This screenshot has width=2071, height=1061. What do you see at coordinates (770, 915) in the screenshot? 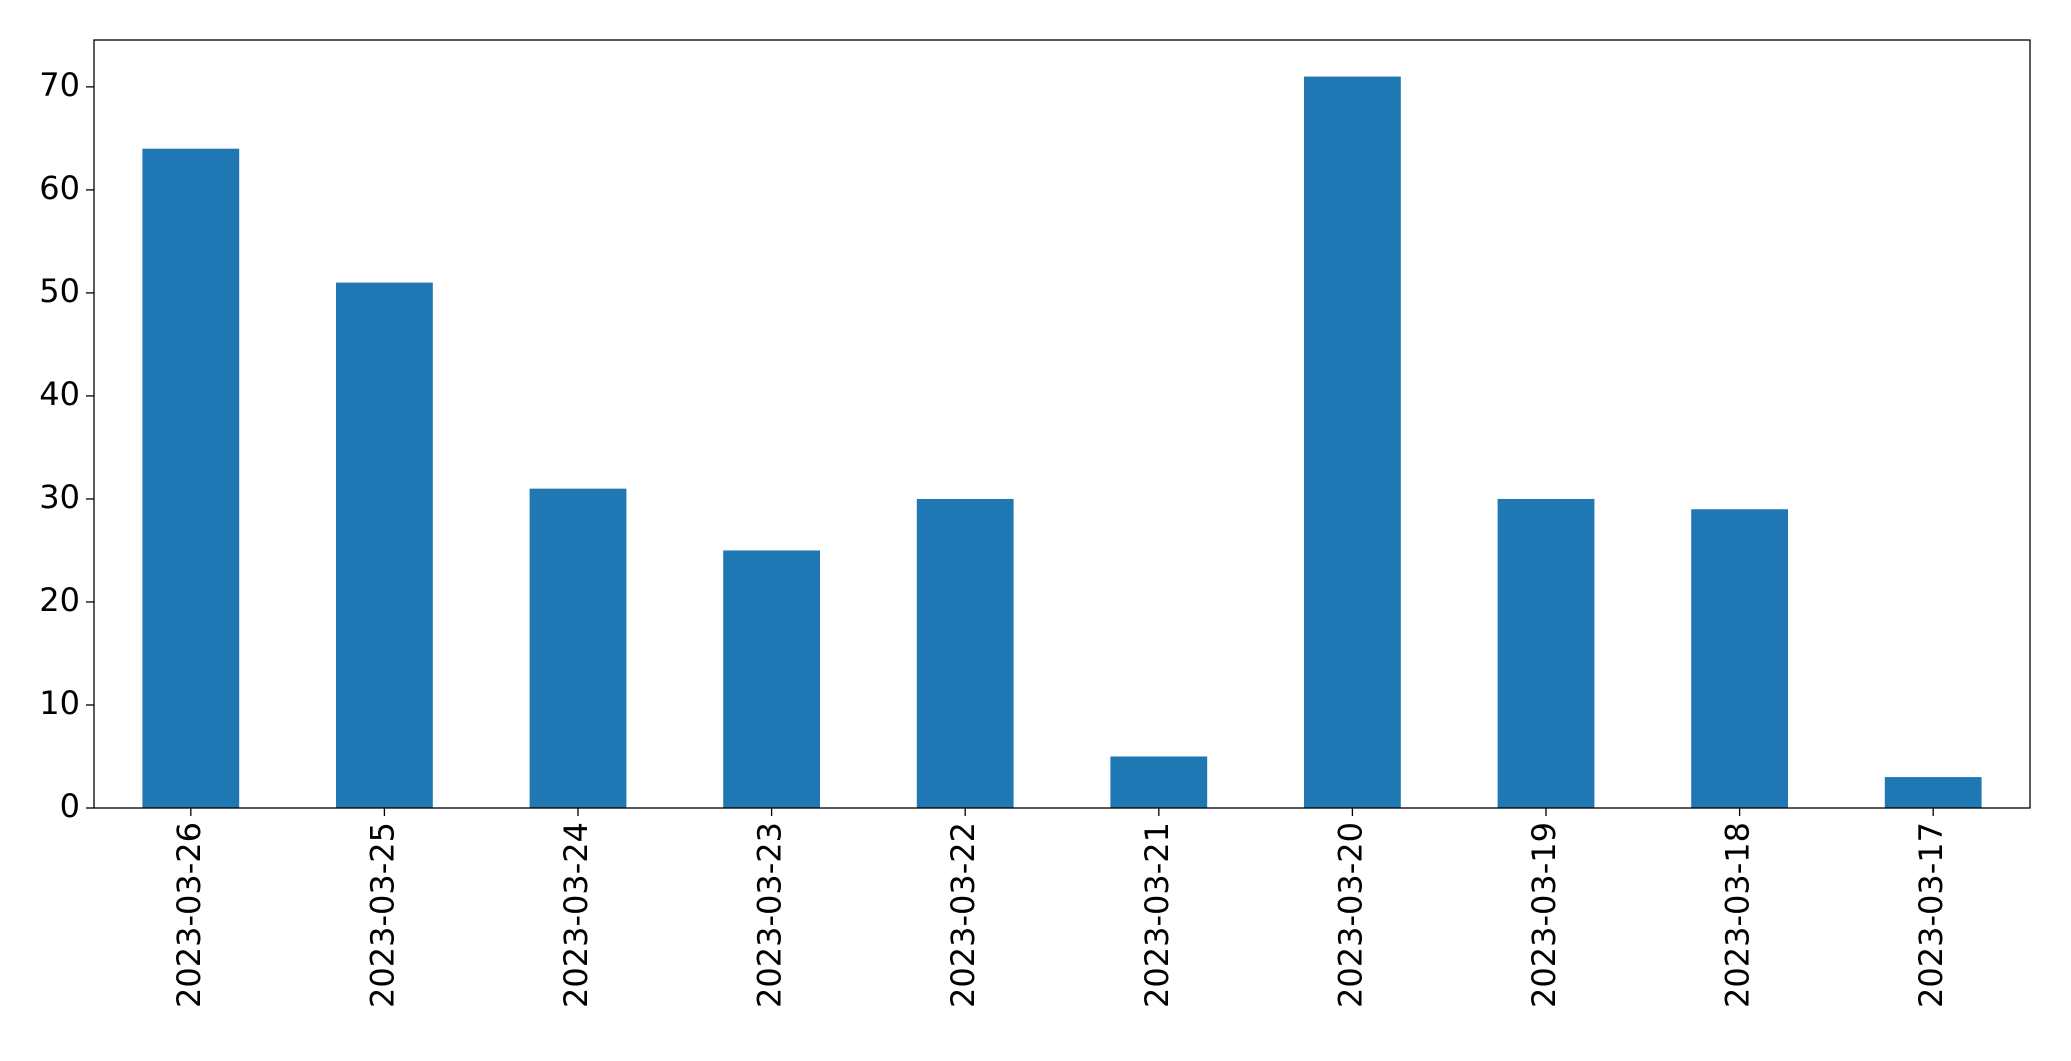
I see `x-tick-label: 2023-03-23` at bounding box center [770, 915].